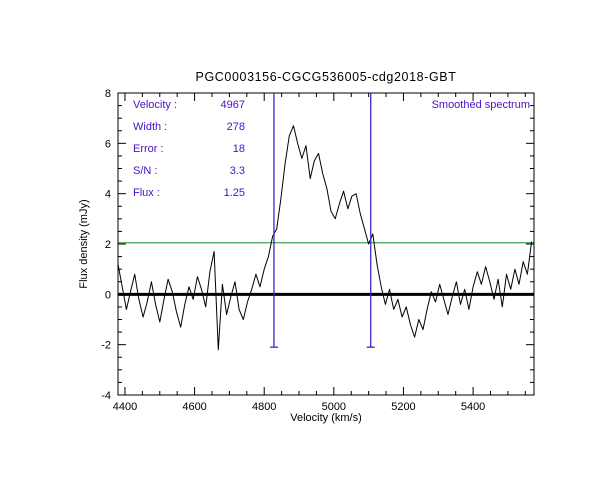 This screenshot has height=500, width=612. What do you see at coordinates (150, 127) in the screenshot?
I see `width-label: Width :` at bounding box center [150, 127].